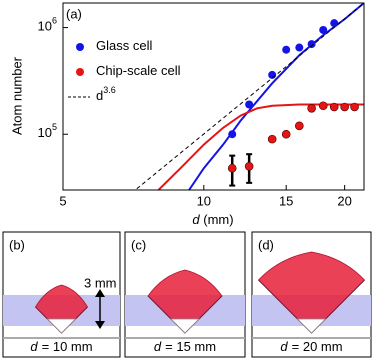  I want to click on legend-name: d, so click(99, 95).